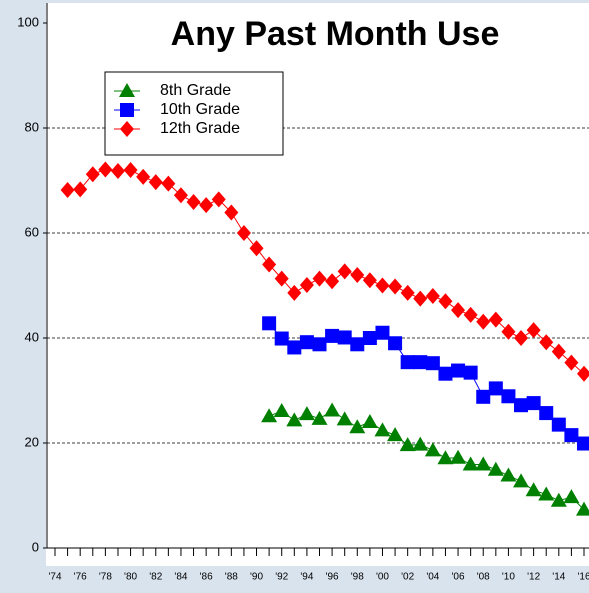 The height and width of the screenshot is (593, 589). What do you see at coordinates (332, 577) in the screenshot?
I see `x-tick-label: '96` at bounding box center [332, 577].